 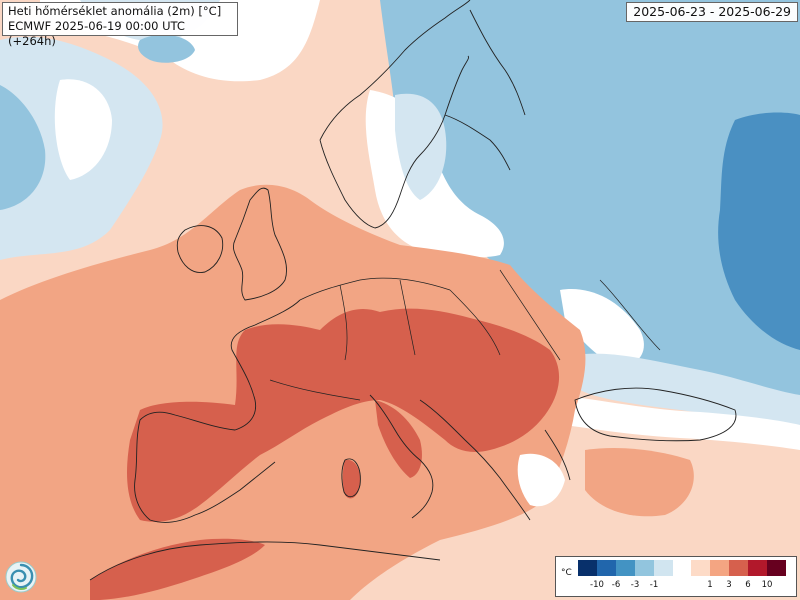 What do you see at coordinates (759, 231) in the screenshot?
I see `anomaly-field-cold-russia-core` at bounding box center [759, 231].